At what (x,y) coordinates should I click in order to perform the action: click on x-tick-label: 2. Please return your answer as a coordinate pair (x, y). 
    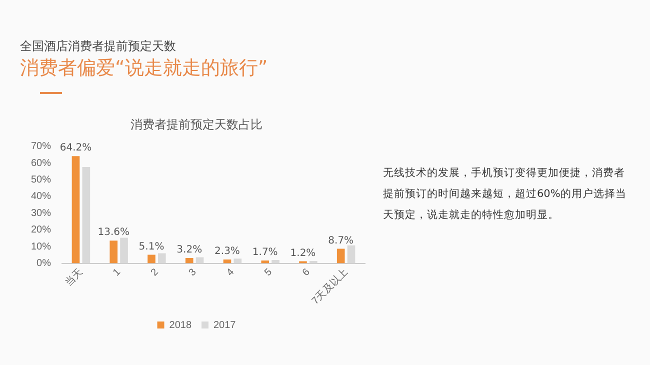
    Looking at the image, I should click on (155, 272).